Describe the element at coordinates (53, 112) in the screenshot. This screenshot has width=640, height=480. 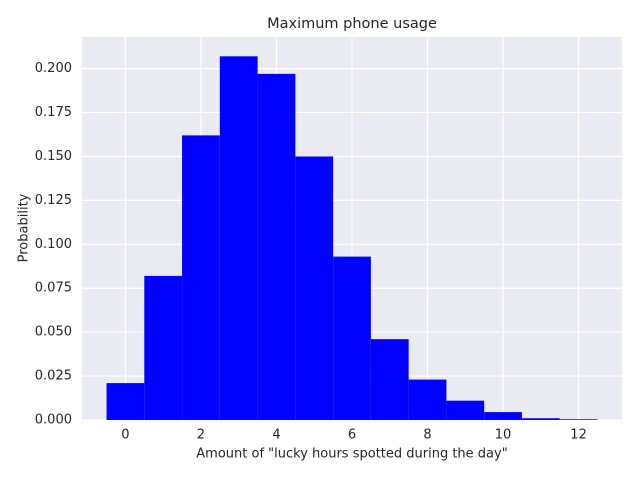
I see `y-tick-label: 0.175` at that location.